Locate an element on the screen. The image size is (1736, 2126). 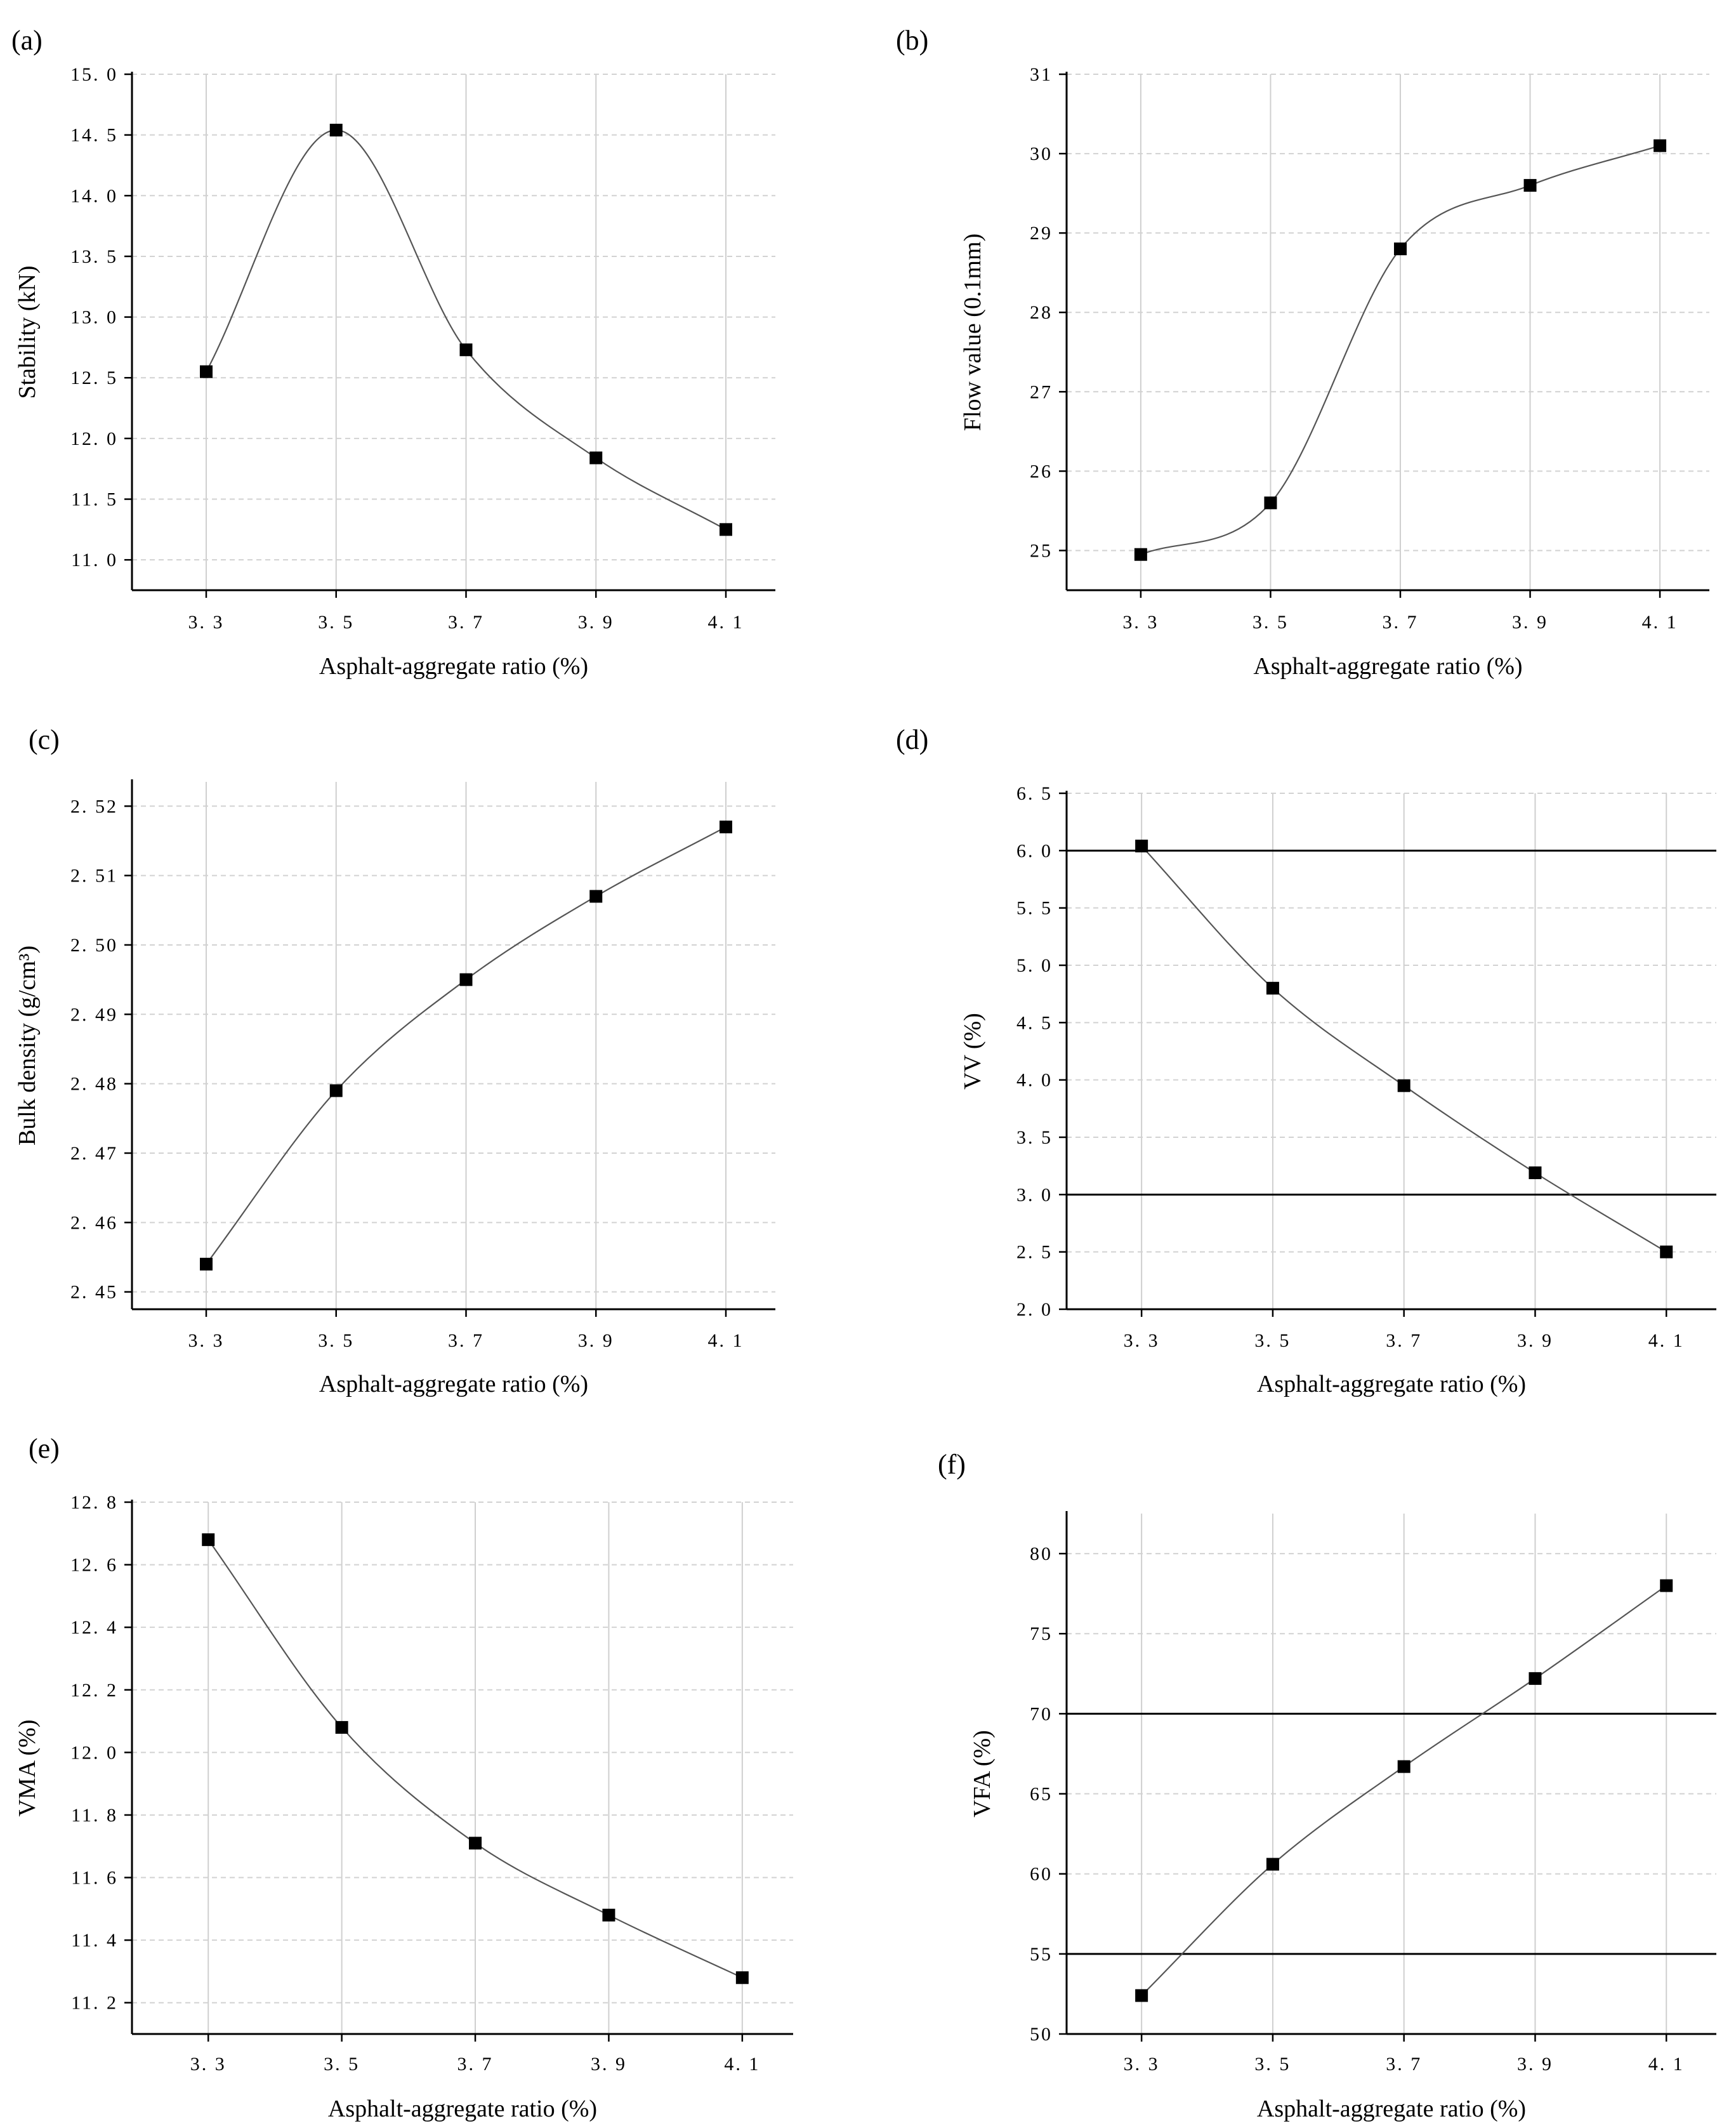
y-tick-label: 3. 5 is located at coordinates (1034, 1138).